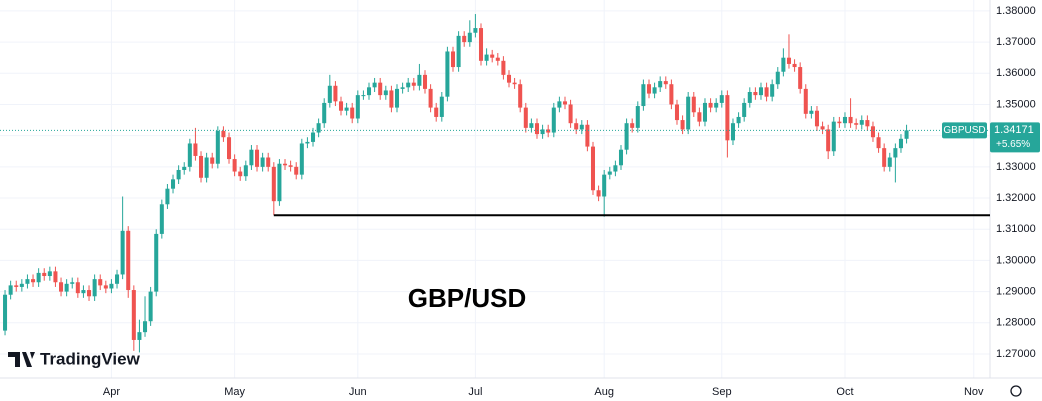  What do you see at coordinates (604, 392) in the screenshot?
I see `x-tick-label: Aug` at bounding box center [604, 392].